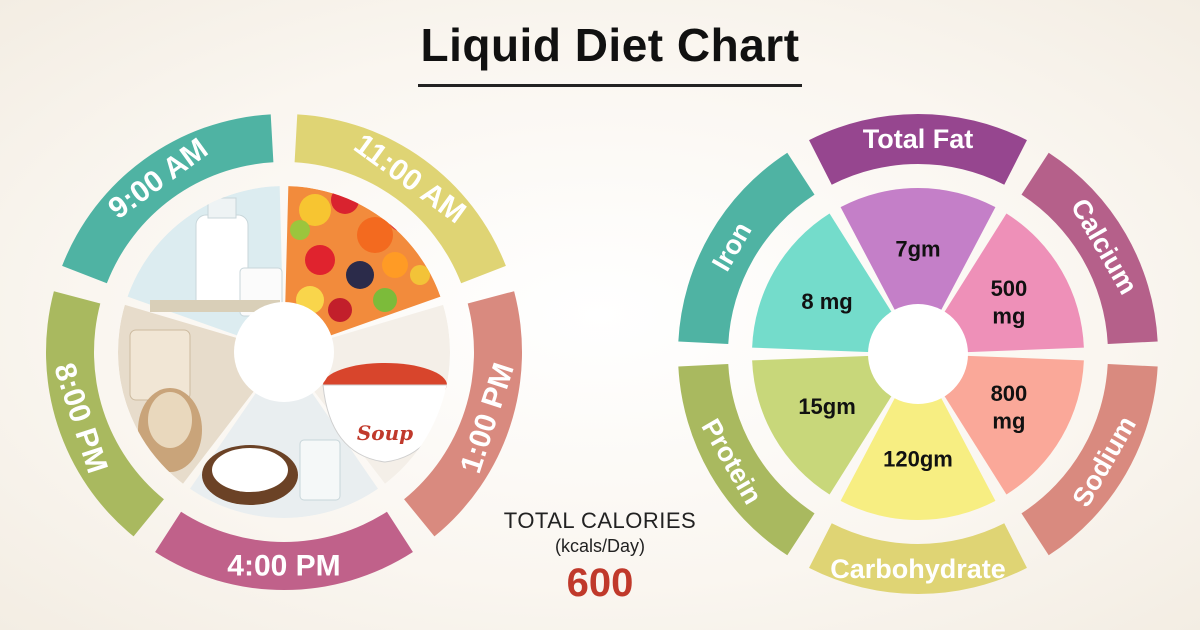  What do you see at coordinates (105, 414) in the screenshot?
I see `schedule-segment-8-00-pm` at bounding box center [105, 414].